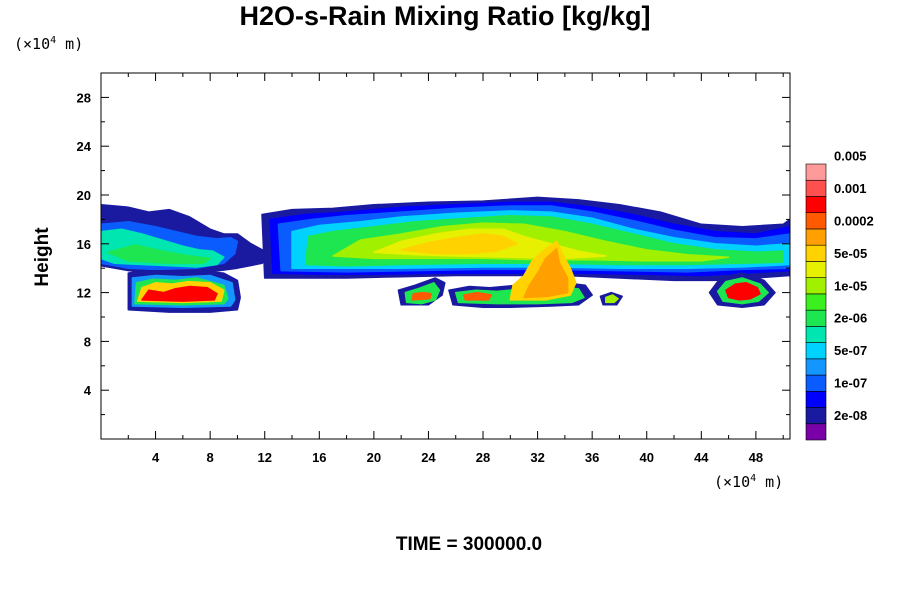 This screenshot has height=600, width=900. What do you see at coordinates (537, 457) in the screenshot?
I see `x-tick-label: 32` at bounding box center [537, 457].